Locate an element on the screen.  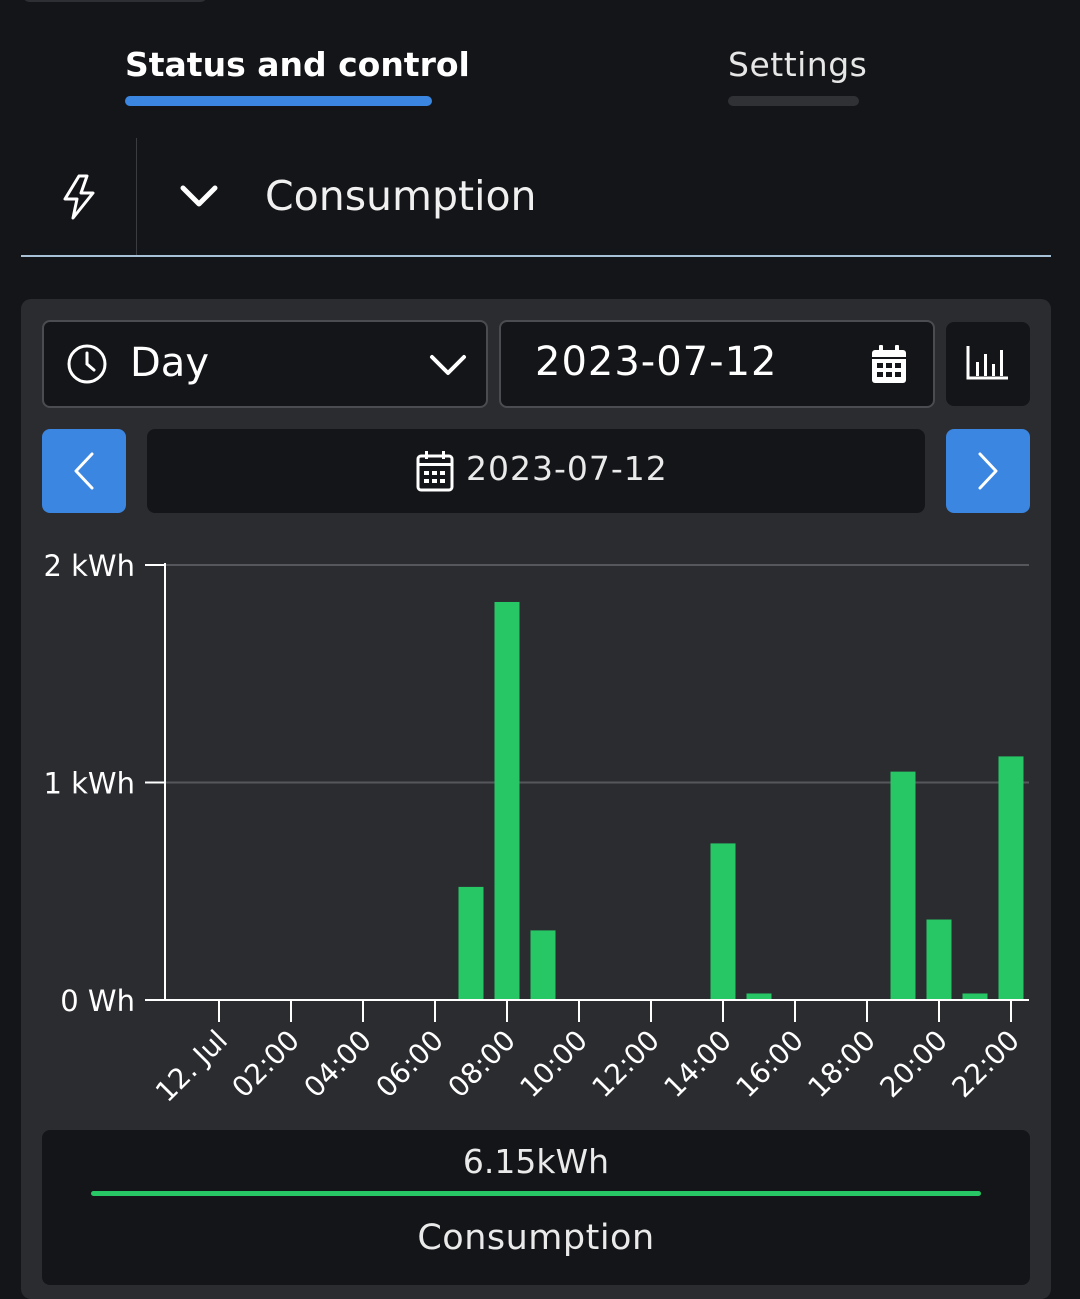
bar-chart-icon is located at coordinates (987, 363).